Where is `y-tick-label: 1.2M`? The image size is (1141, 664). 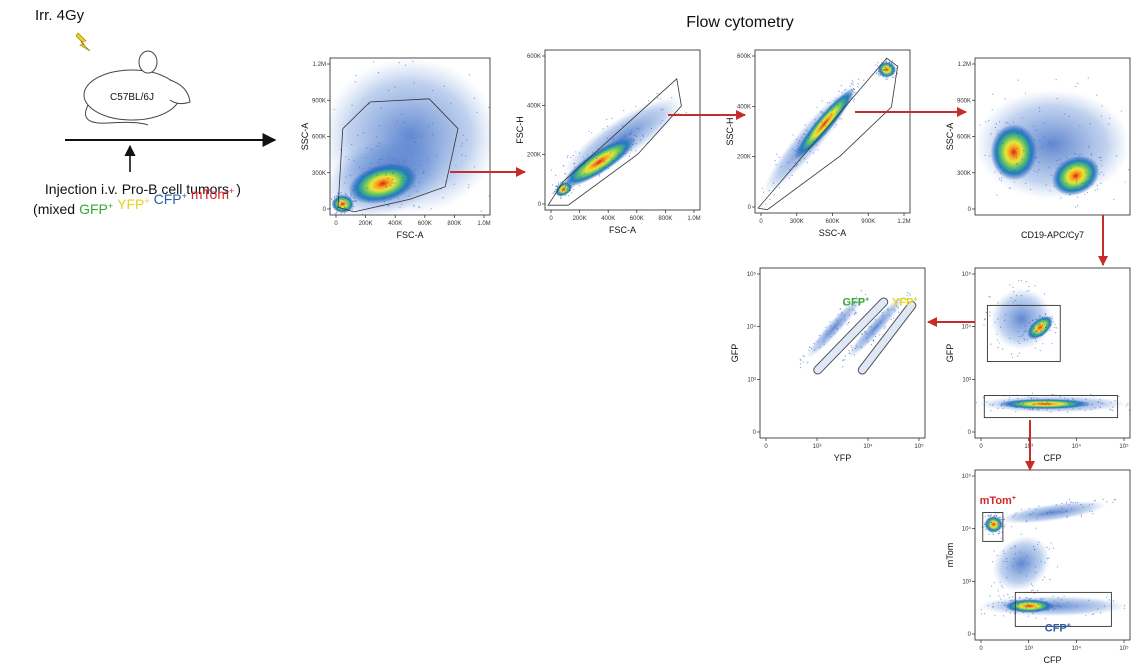
y-tick-label: 1.2M is located at coordinates (964, 65).